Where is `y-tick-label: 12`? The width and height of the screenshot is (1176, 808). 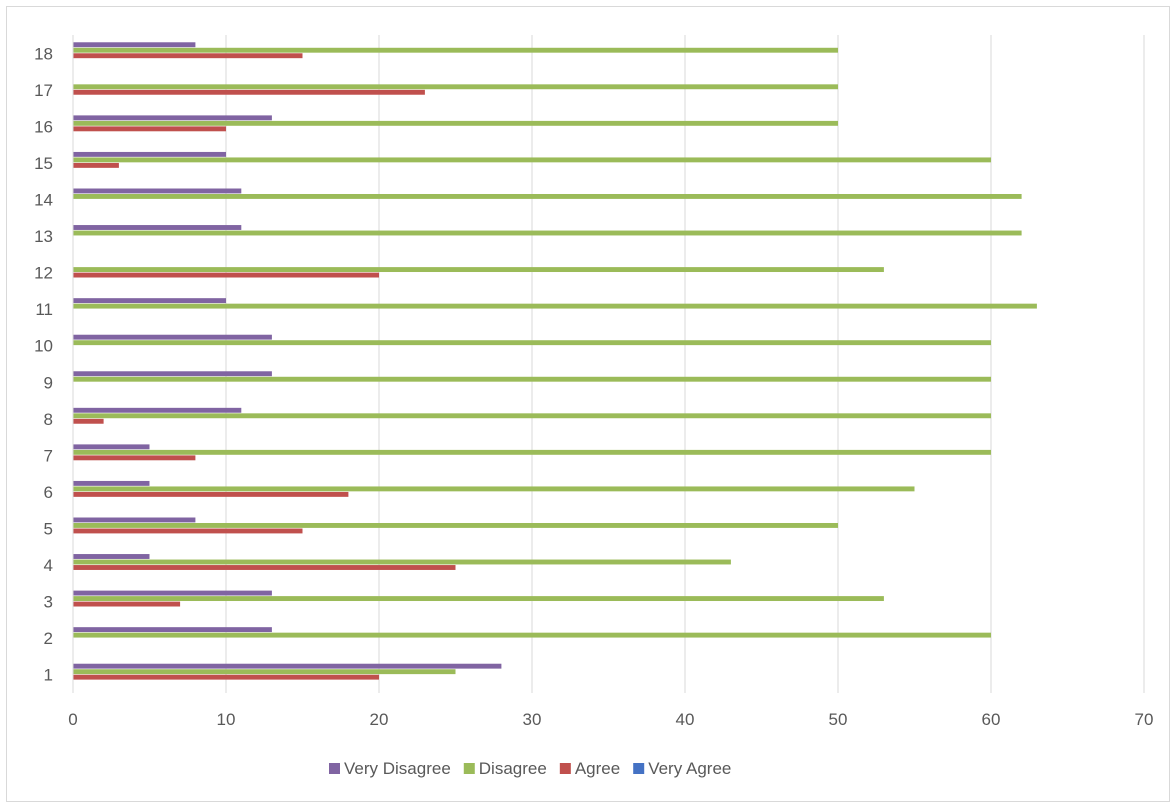 y-tick-label: 12 is located at coordinates (43, 273).